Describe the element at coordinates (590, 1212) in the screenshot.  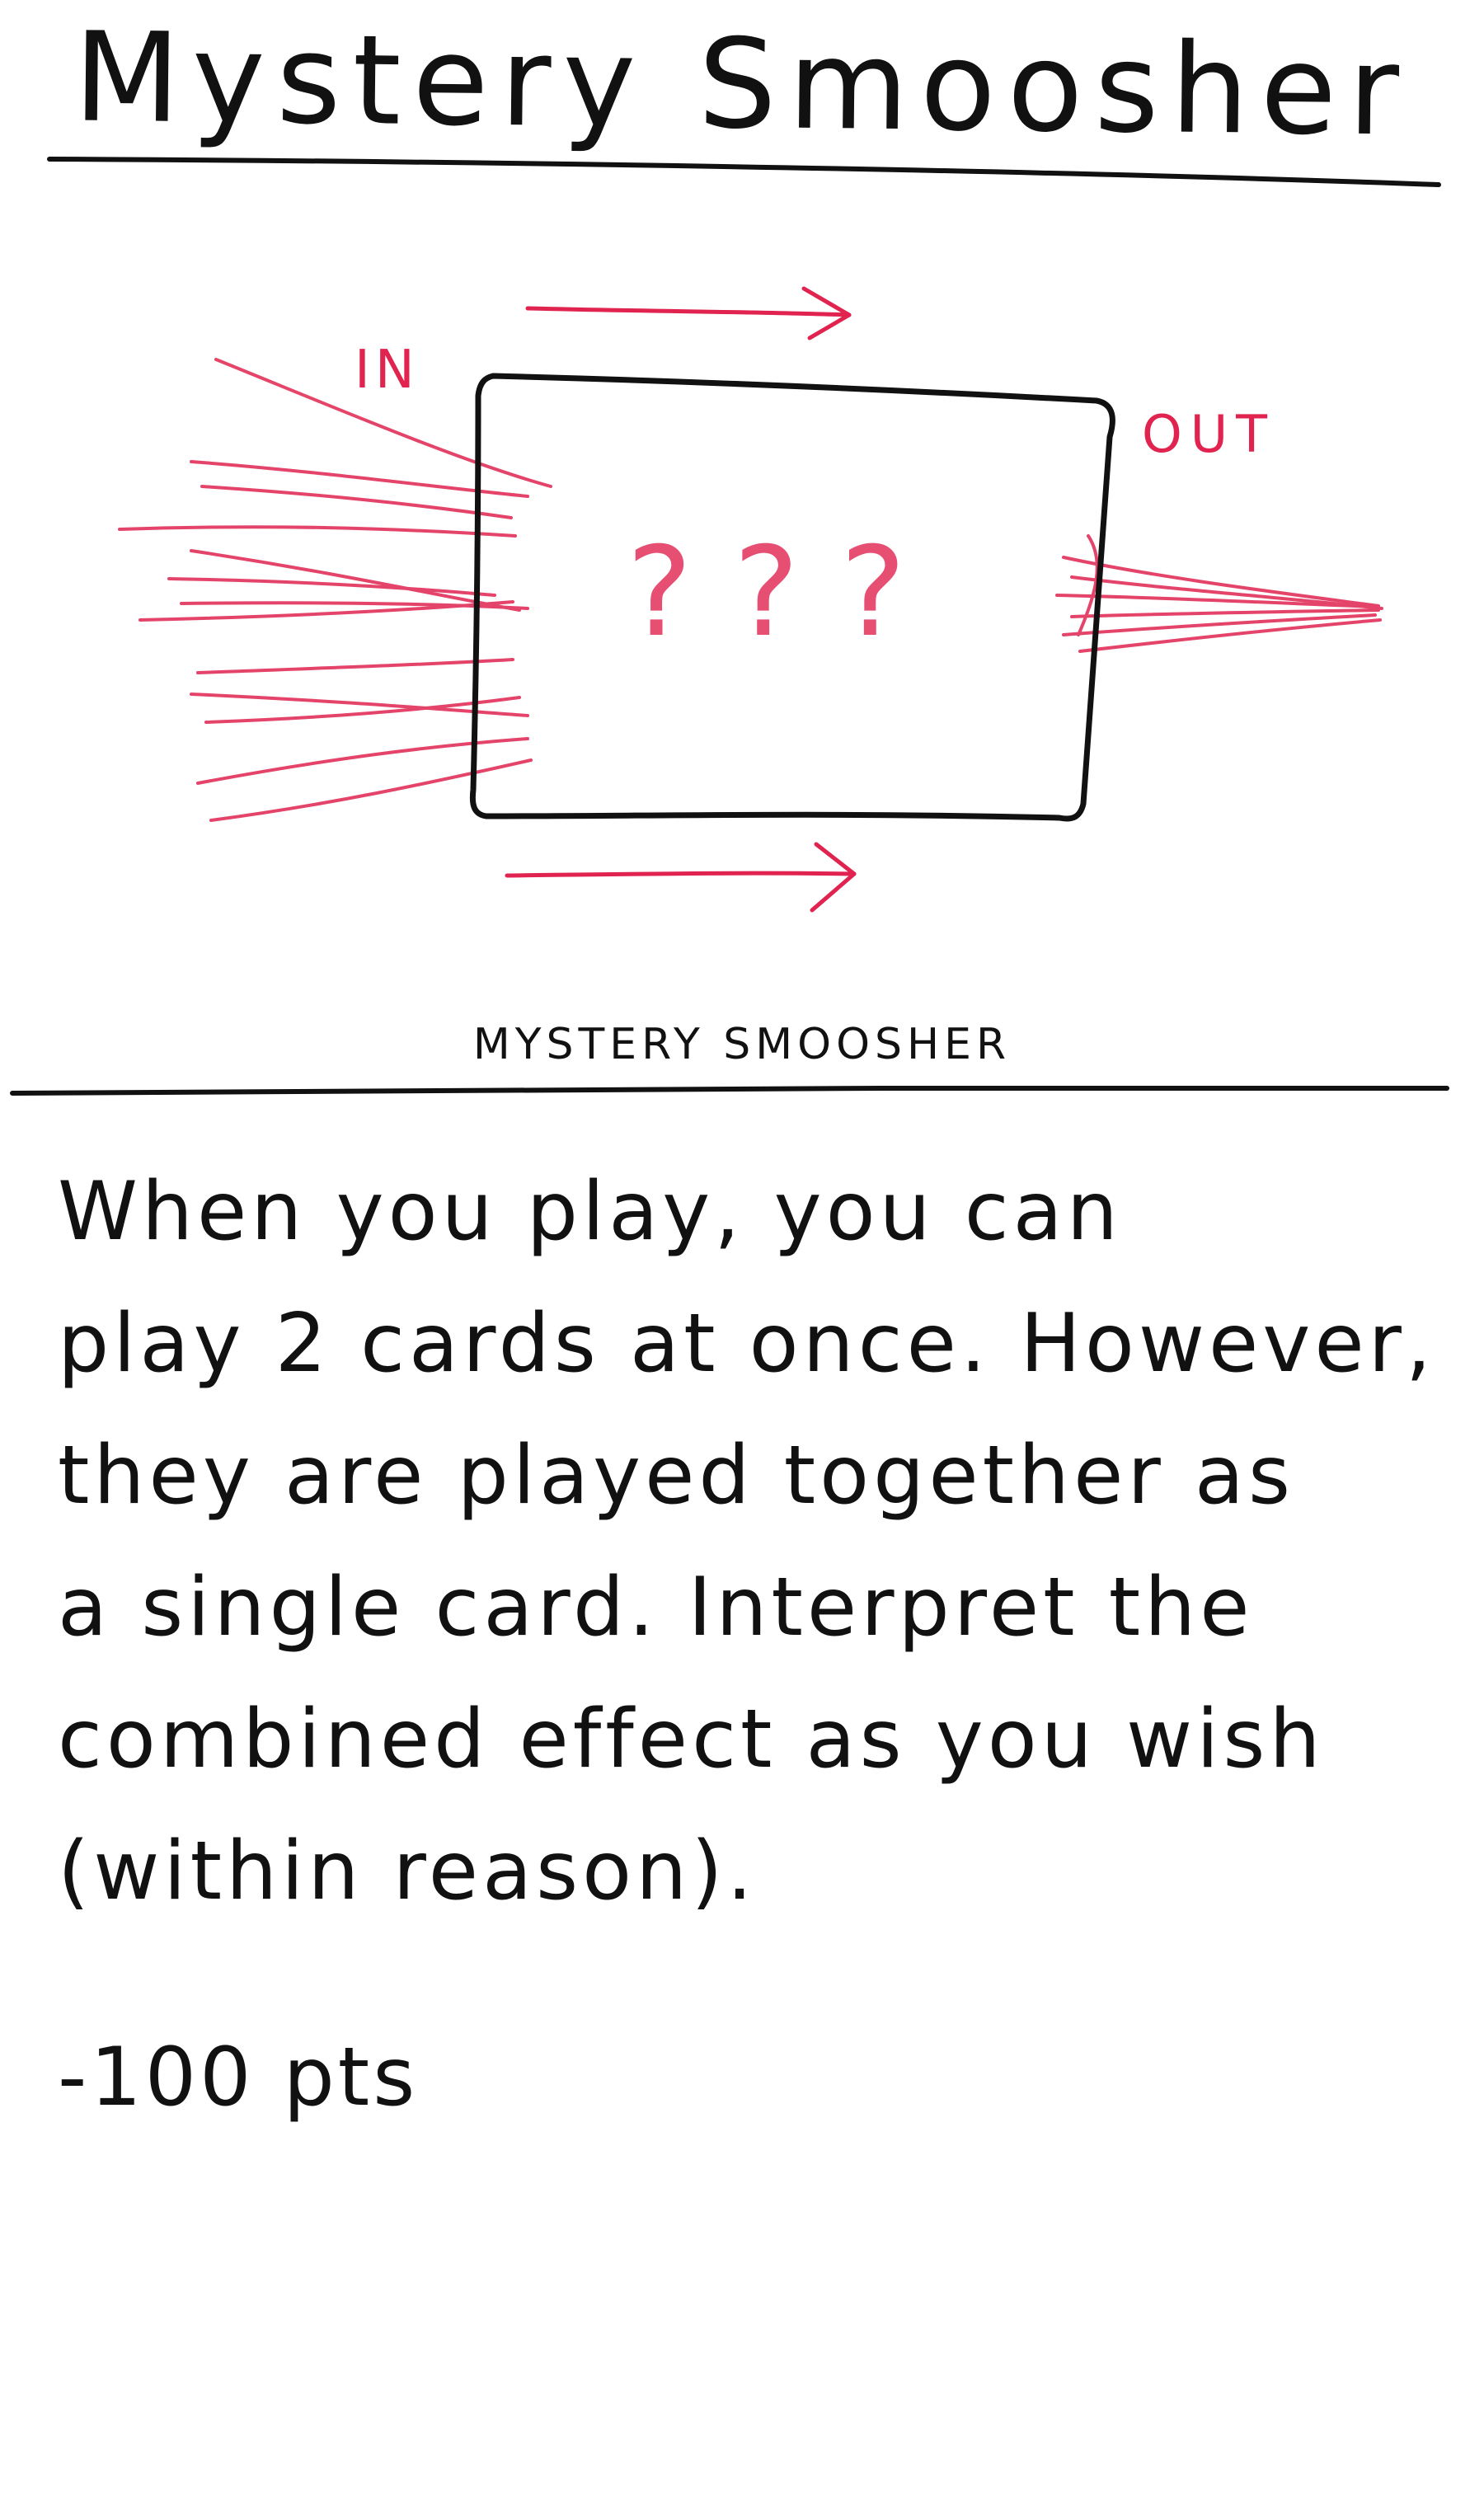
I see `rules-line: When you play, you can` at that location.